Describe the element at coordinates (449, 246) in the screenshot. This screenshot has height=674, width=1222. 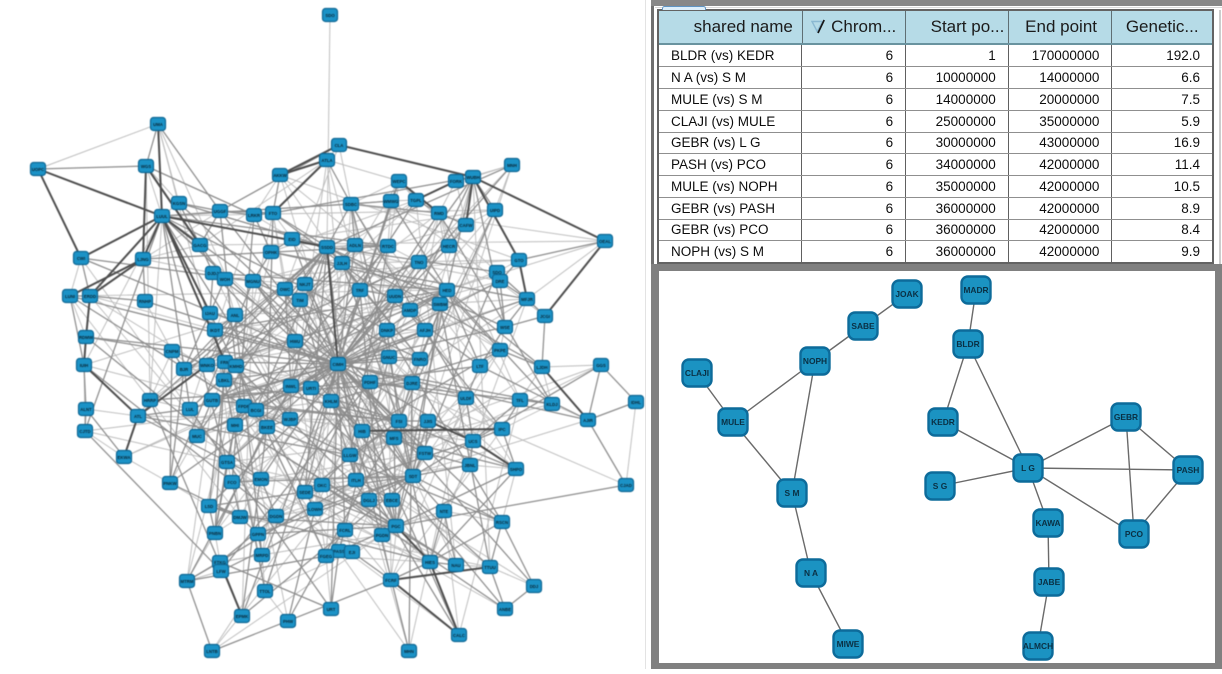
I see `svg-text: HECR` at that location.